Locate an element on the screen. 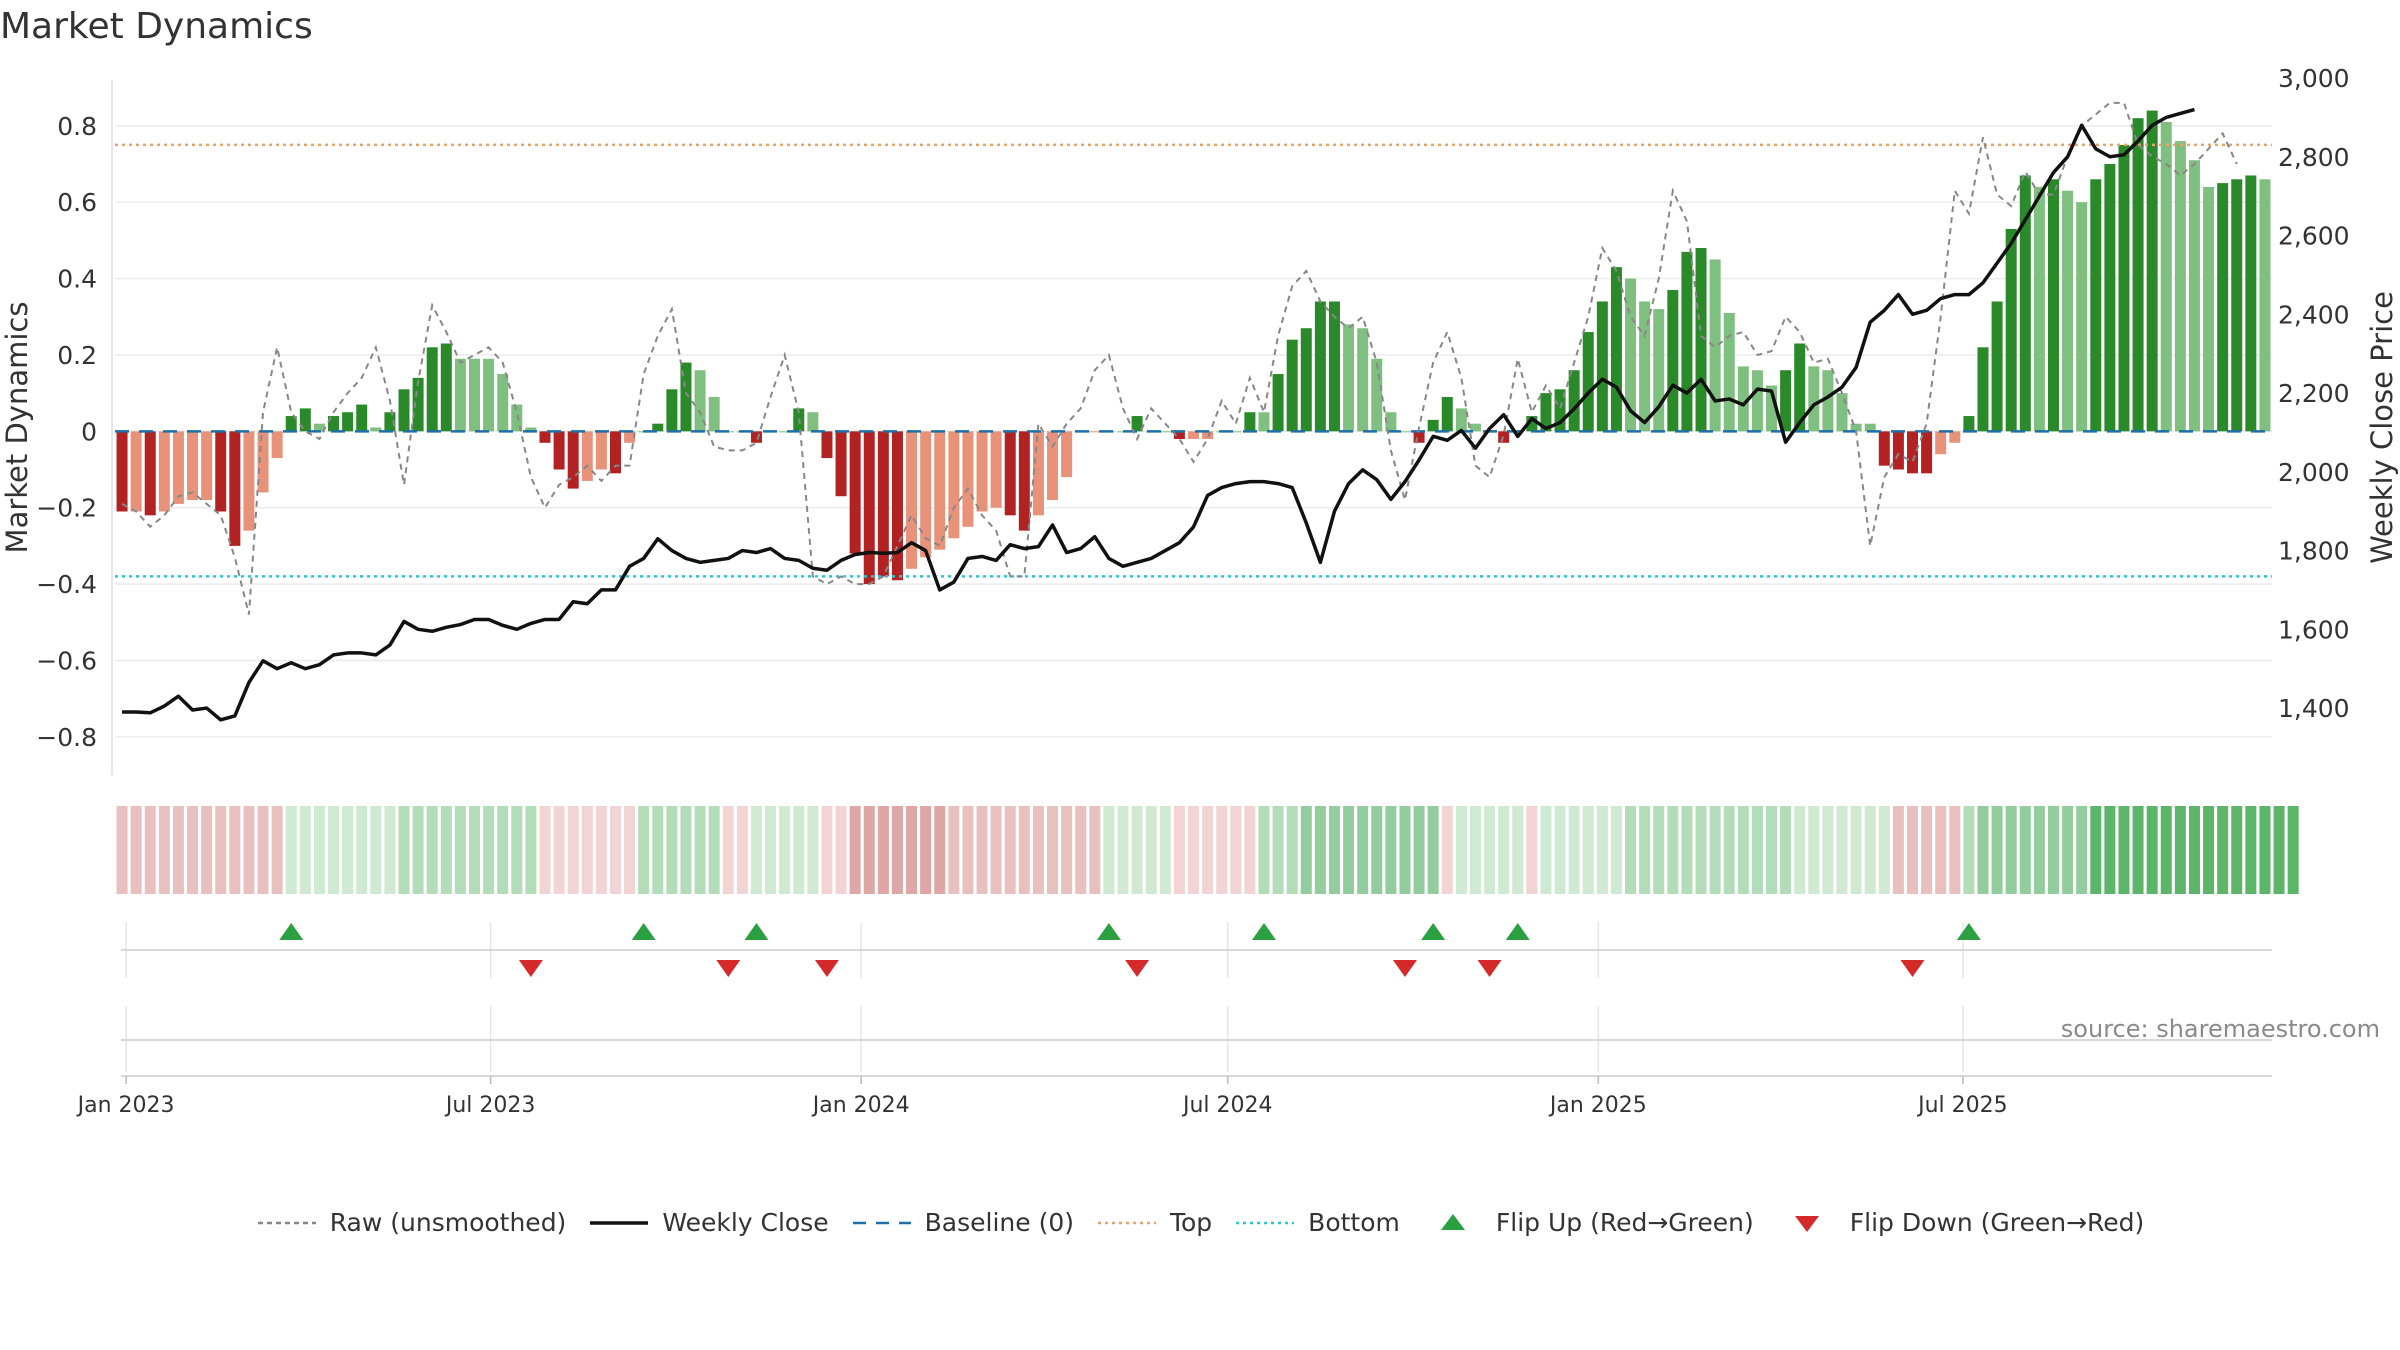  legend-item-raw: Raw (unsmoothed) is located at coordinates (411, 1222).